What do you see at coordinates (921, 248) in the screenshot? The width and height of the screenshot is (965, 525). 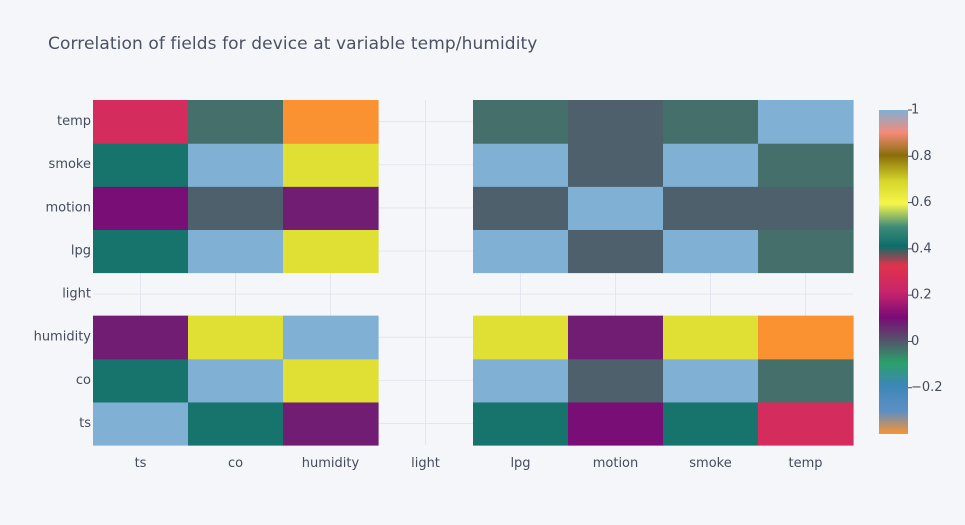 I see `colorbar-tick-label: 0.4` at bounding box center [921, 248].